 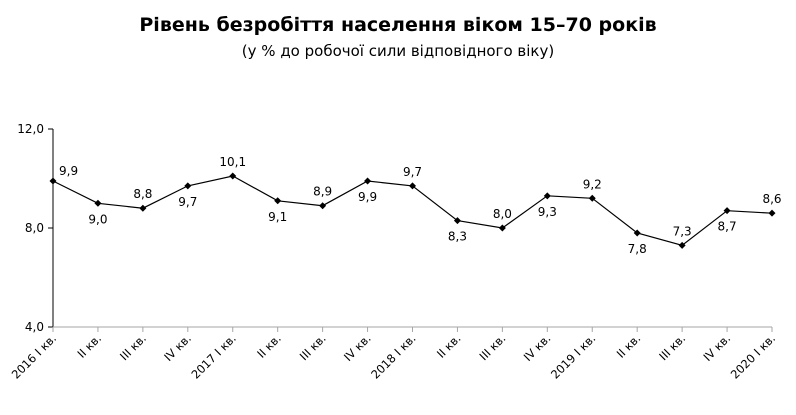 What do you see at coordinates (142, 194) in the screenshot?
I see `data-label: 8,8` at bounding box center [142, 194].